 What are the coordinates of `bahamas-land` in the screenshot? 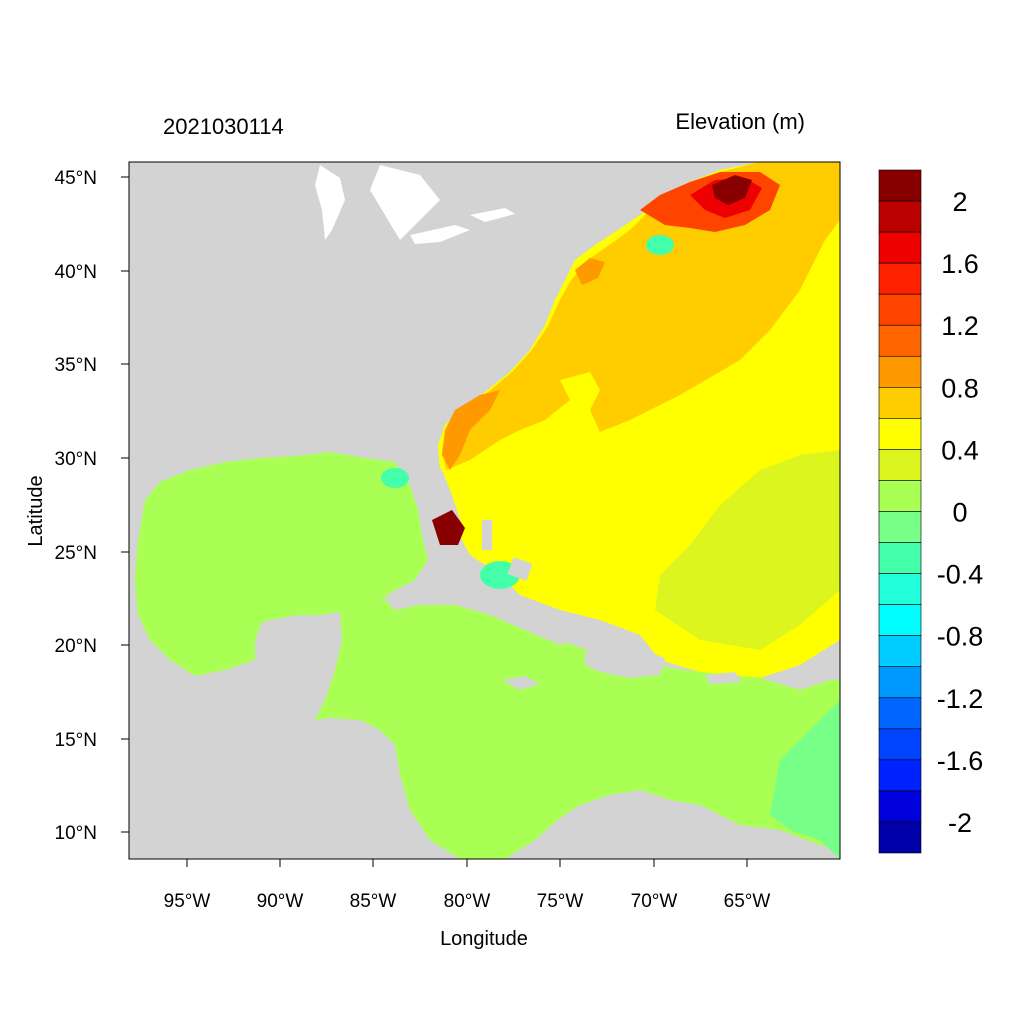 It's located at (487, 535).